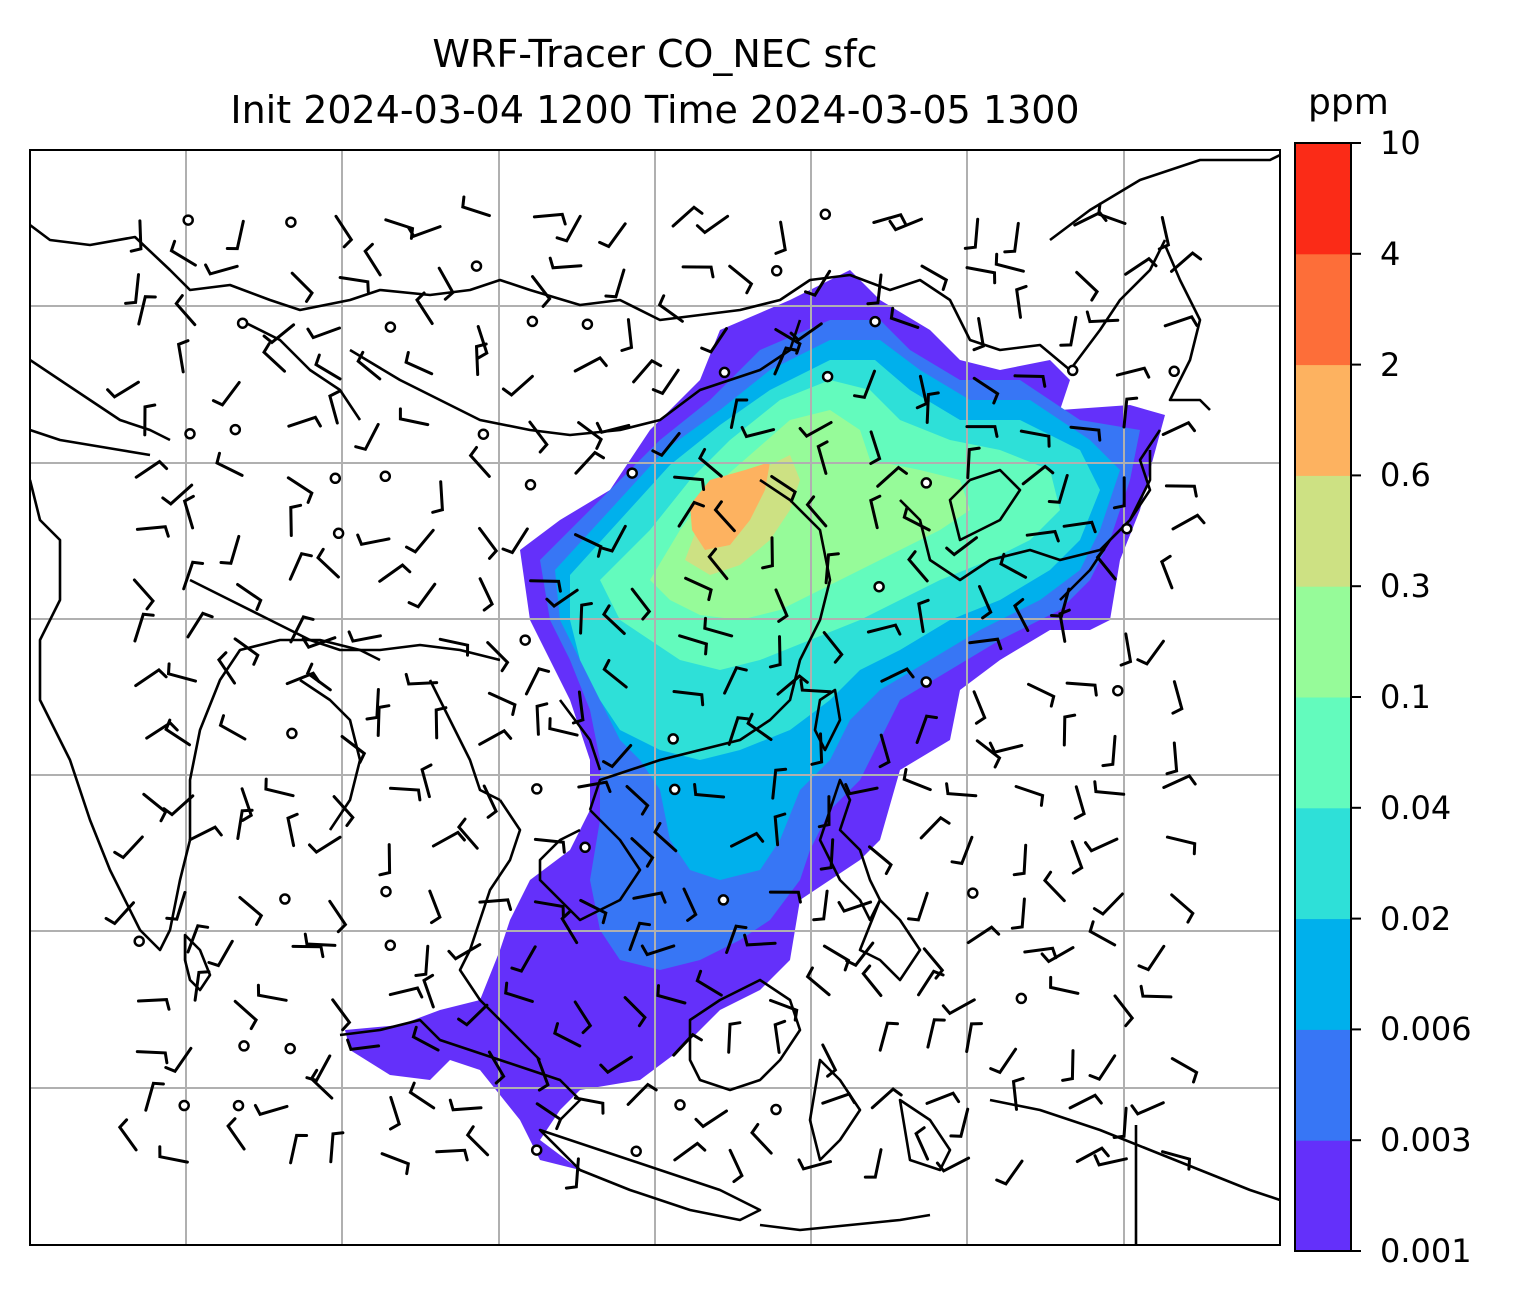 The image size is (1528, 1306). What do you see at coordinates (1348, 102) in the screenshot?
I see `colorbar-unit: ppm` at bounding box center [1348, 102].